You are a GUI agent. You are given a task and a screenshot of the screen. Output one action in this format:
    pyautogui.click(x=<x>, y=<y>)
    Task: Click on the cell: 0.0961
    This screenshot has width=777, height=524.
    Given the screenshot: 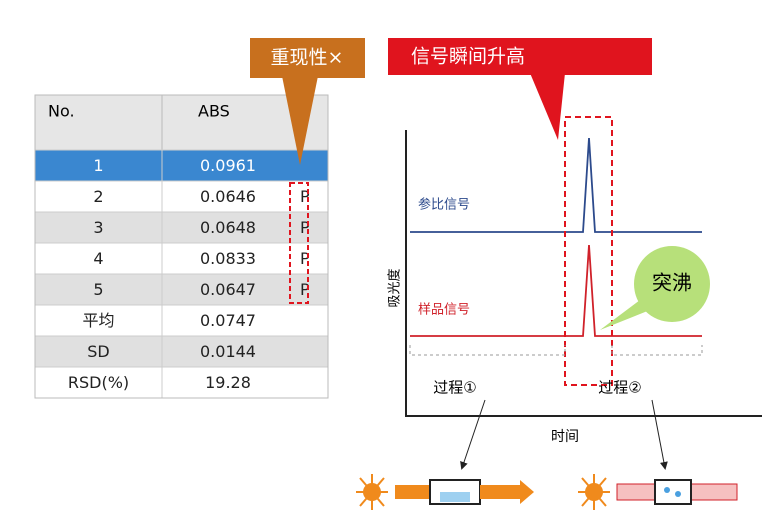 What is the action you would take?
    pyautogui.click(x=228, y=165)
    